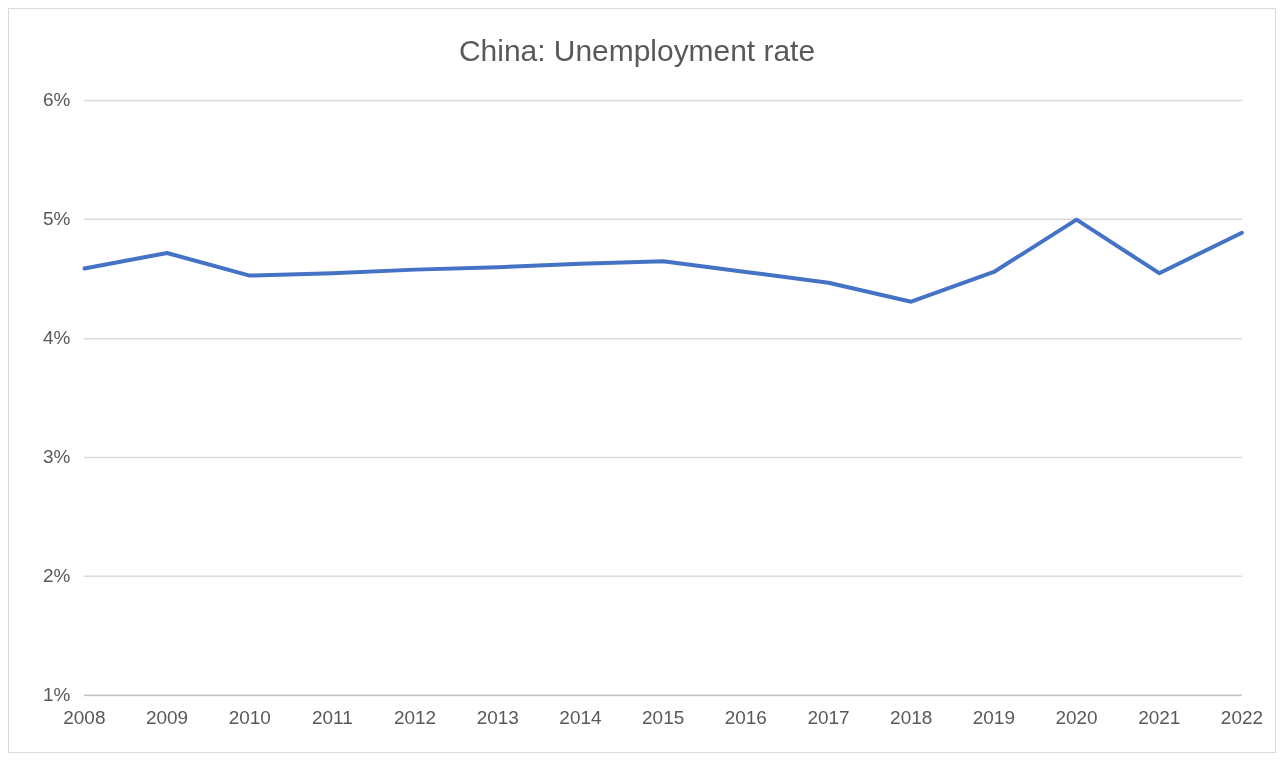 This screenshot has height=761, width=1284. What do you see at coordinates (637, 51) in the screenshot?
I see `chart-title: China: Unemployment rate` at bounding box center [637, 51].